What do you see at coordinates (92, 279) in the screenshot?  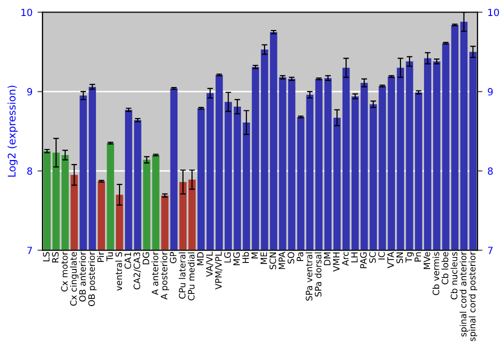 I see `x-tick-label: OB posterior` at bounding box center [92, 279].